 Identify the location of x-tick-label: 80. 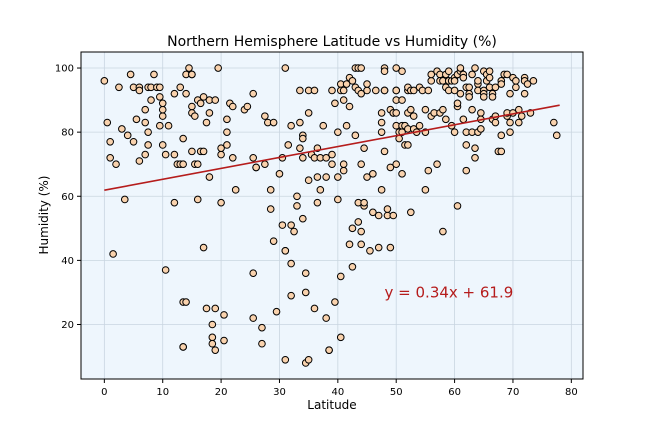
(571, 392).